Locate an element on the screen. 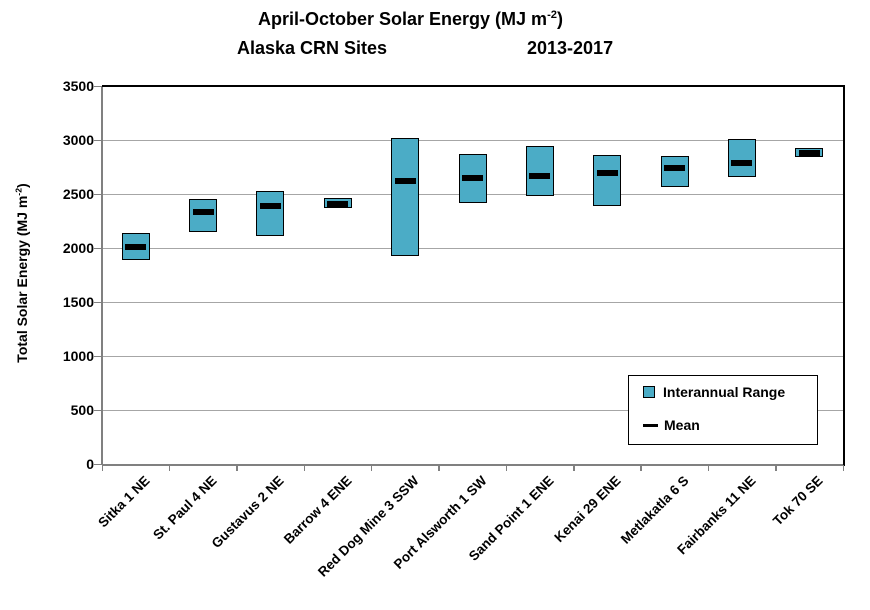 This screenshot has height=610, width=870. x-axis-line is located at coordinates (472, 465).